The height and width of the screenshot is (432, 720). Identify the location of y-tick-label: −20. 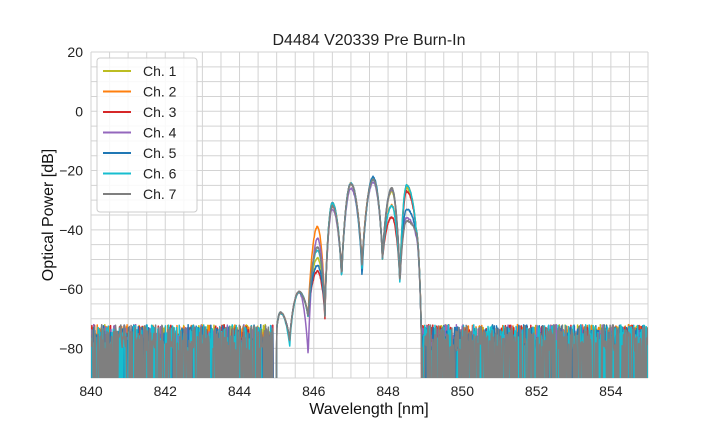
(71, 171).